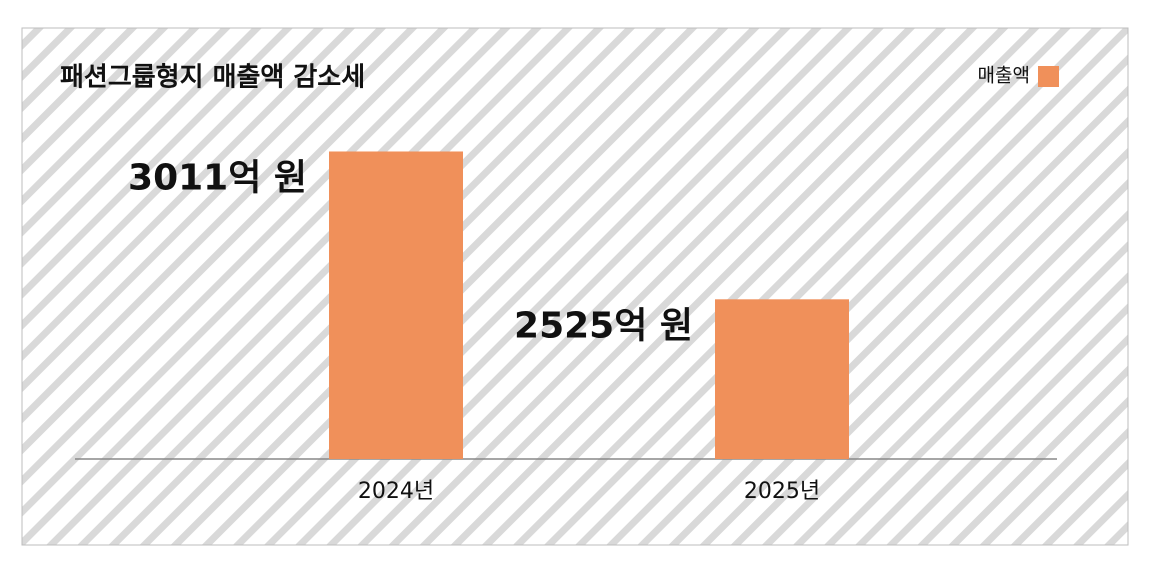 The height and width of the screenshot is (582, 1152). I want to click on value-label: 2525억 원, so click(603, 325).